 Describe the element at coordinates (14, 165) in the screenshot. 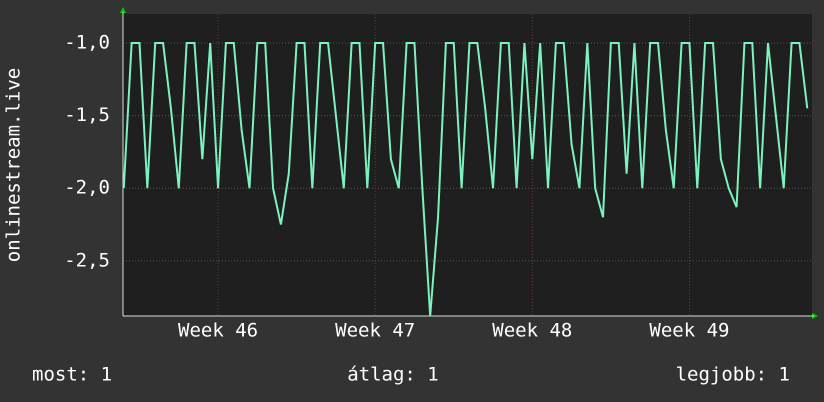

I see `y-axis-label: onlinestream.live` at that location.